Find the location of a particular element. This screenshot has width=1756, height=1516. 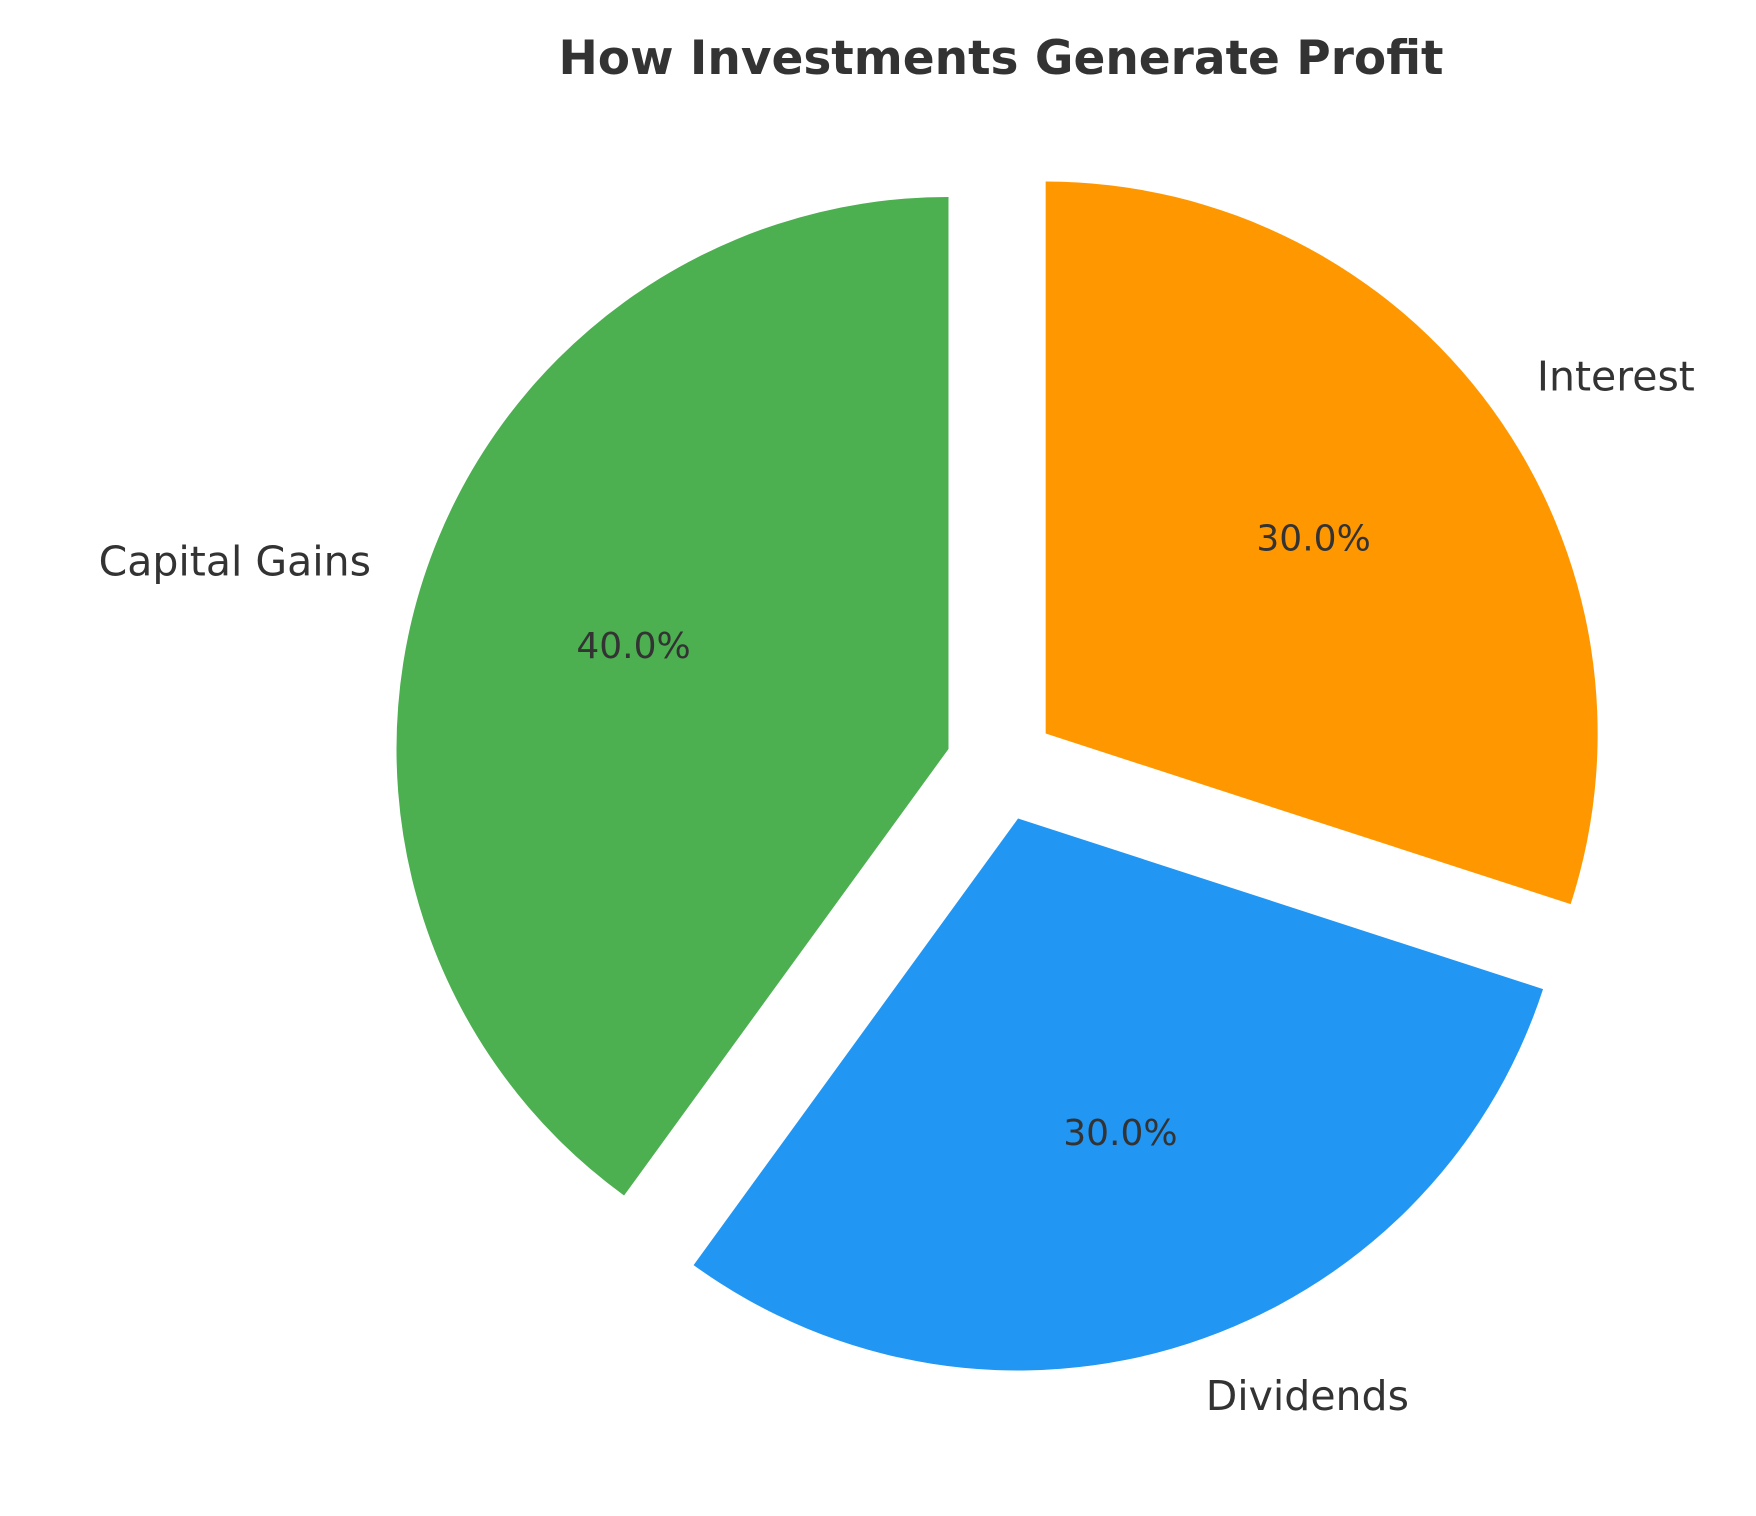

pct-label-capital-gains: 40.0% is located at coordinates (633, 646).